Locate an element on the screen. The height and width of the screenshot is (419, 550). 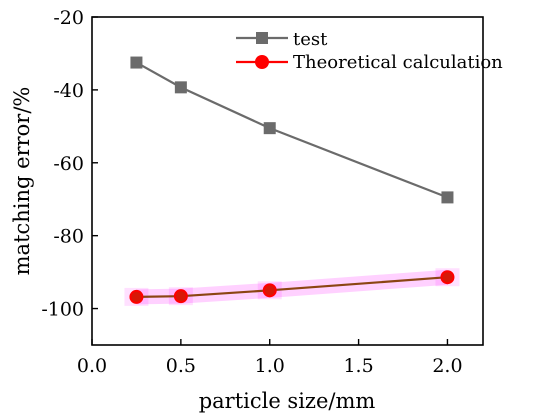
x-tick-label: 1.5 is located at coordinates (358, 366).